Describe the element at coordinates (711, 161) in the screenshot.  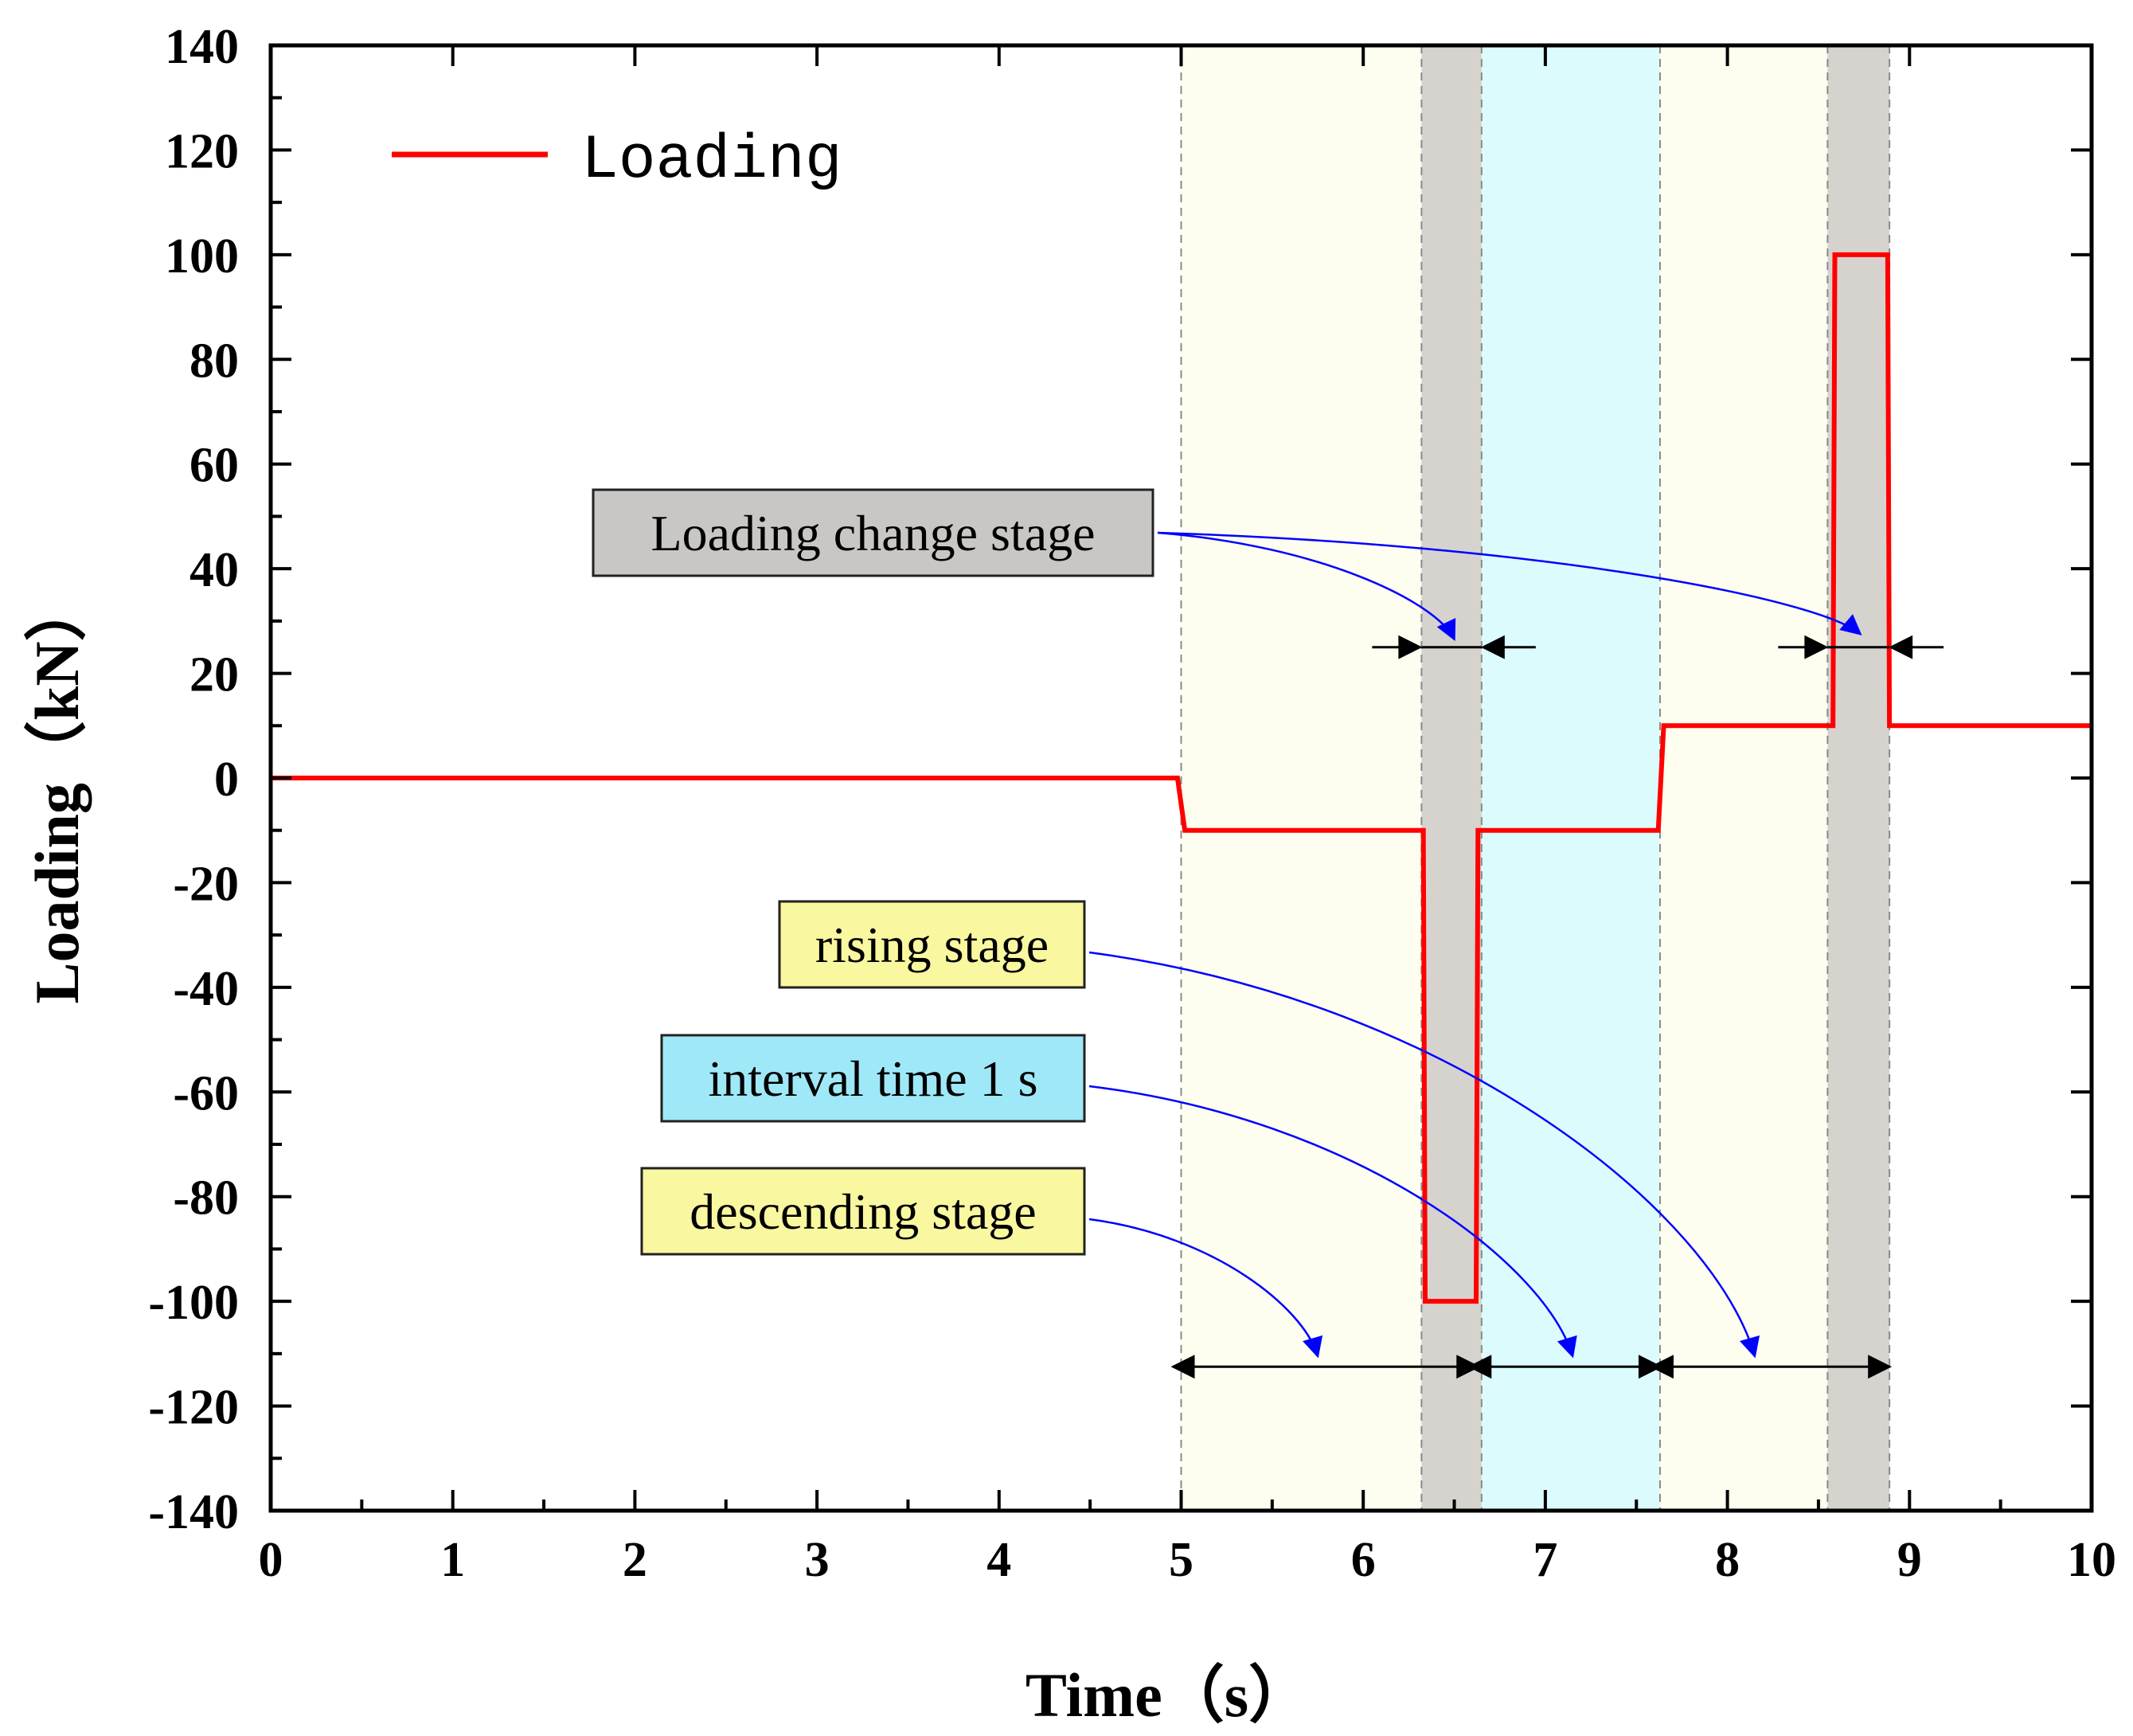
I see `legend-label-loading: Loading` at that location.